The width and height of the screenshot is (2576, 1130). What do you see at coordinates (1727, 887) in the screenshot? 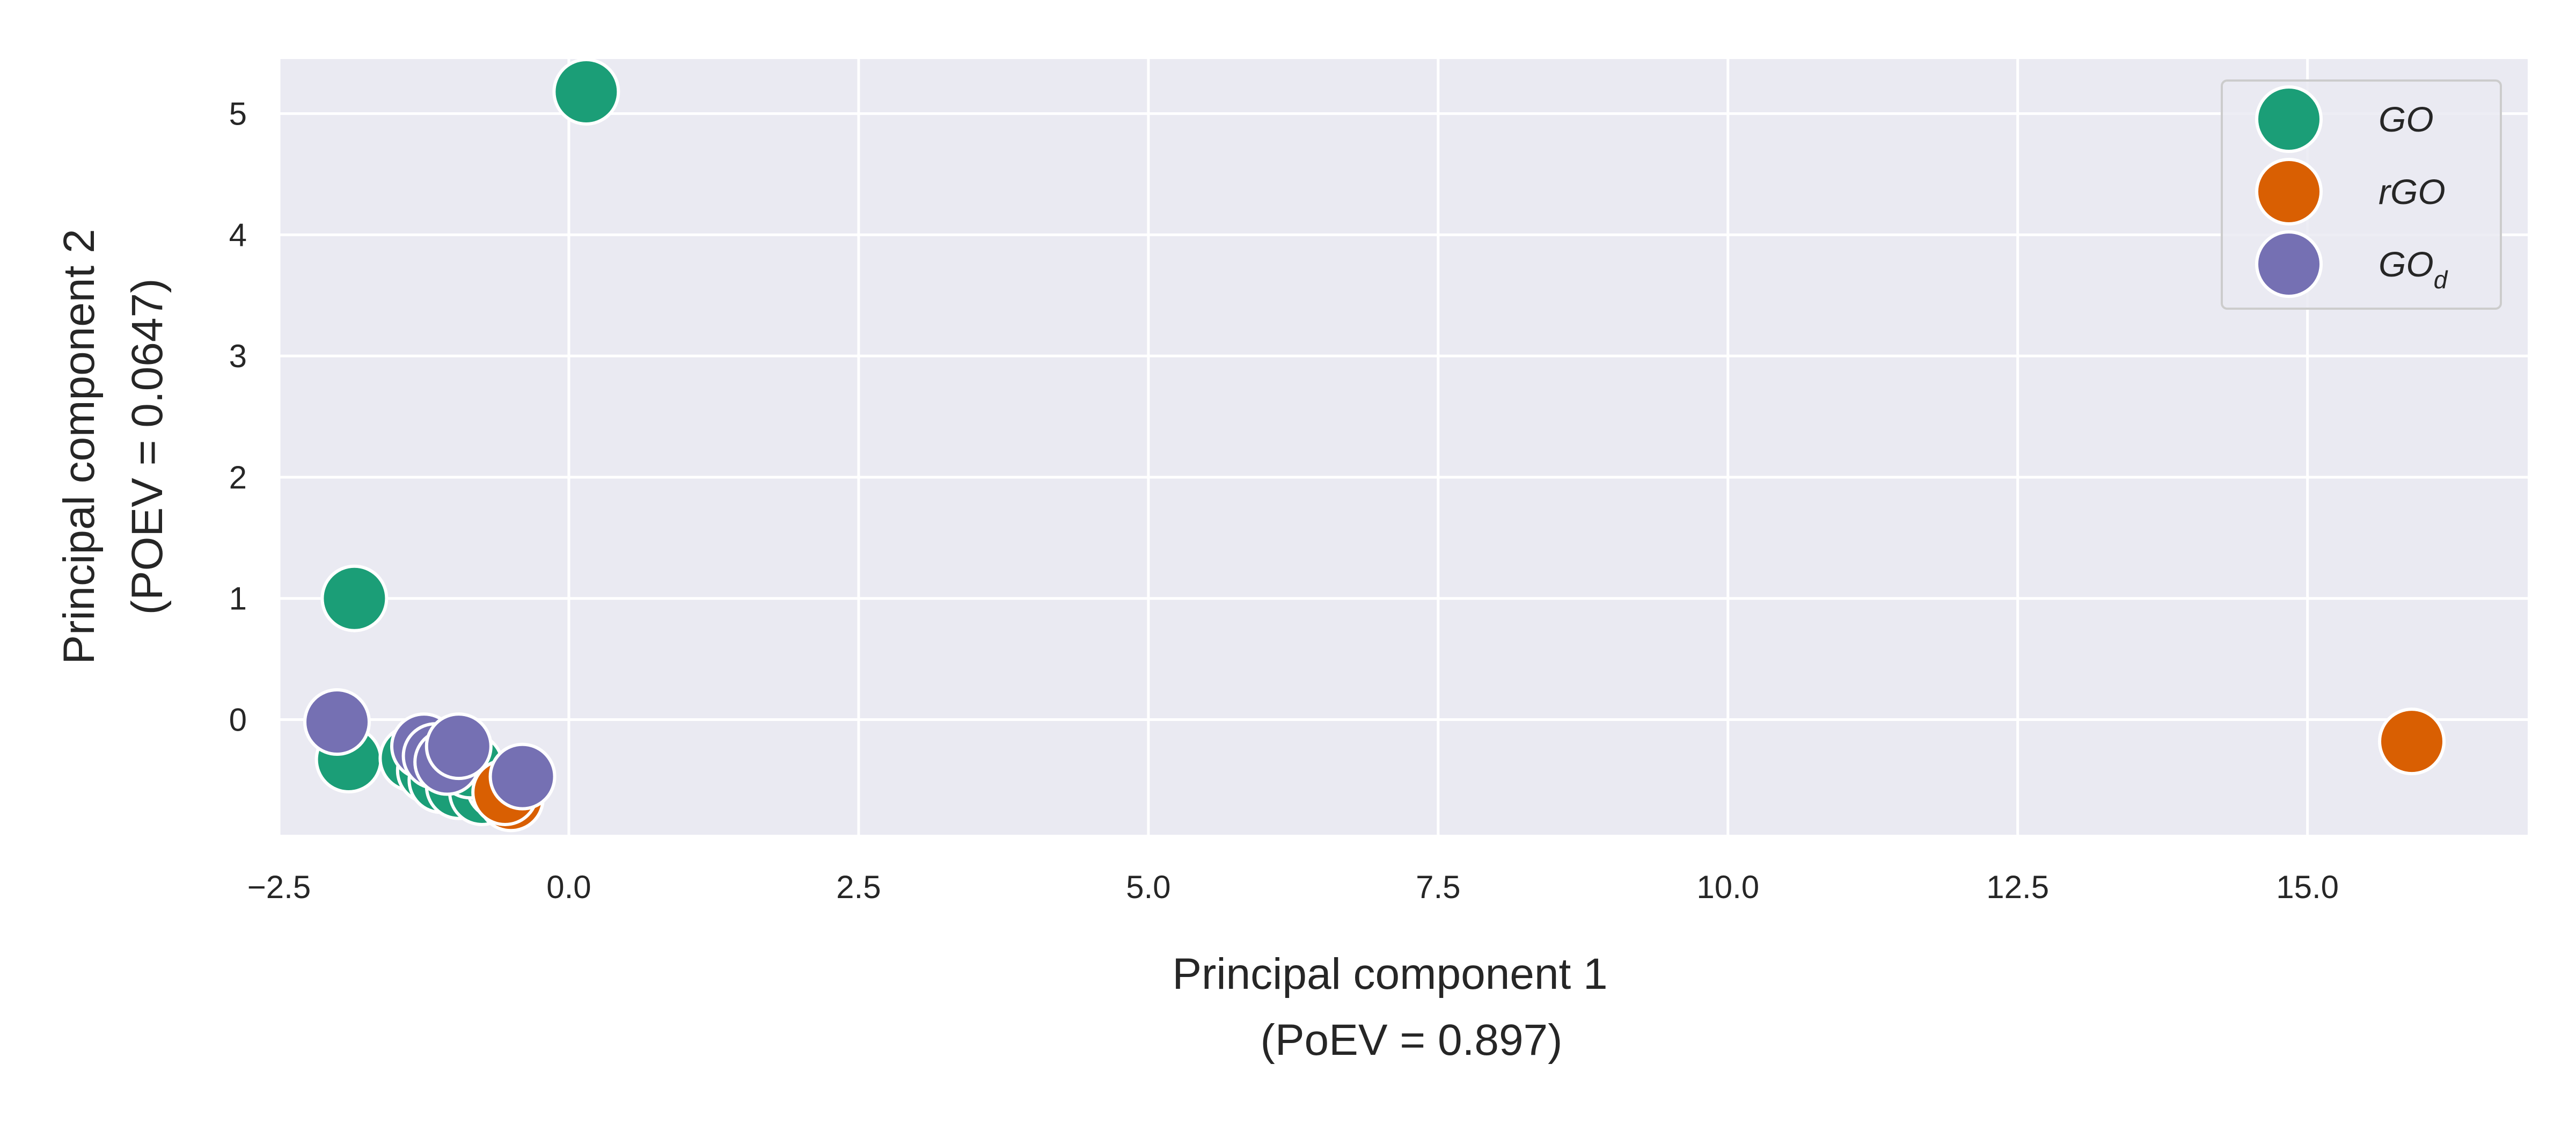
I see `x-tick-label: 10.0` at bounding box center [1727, 887].